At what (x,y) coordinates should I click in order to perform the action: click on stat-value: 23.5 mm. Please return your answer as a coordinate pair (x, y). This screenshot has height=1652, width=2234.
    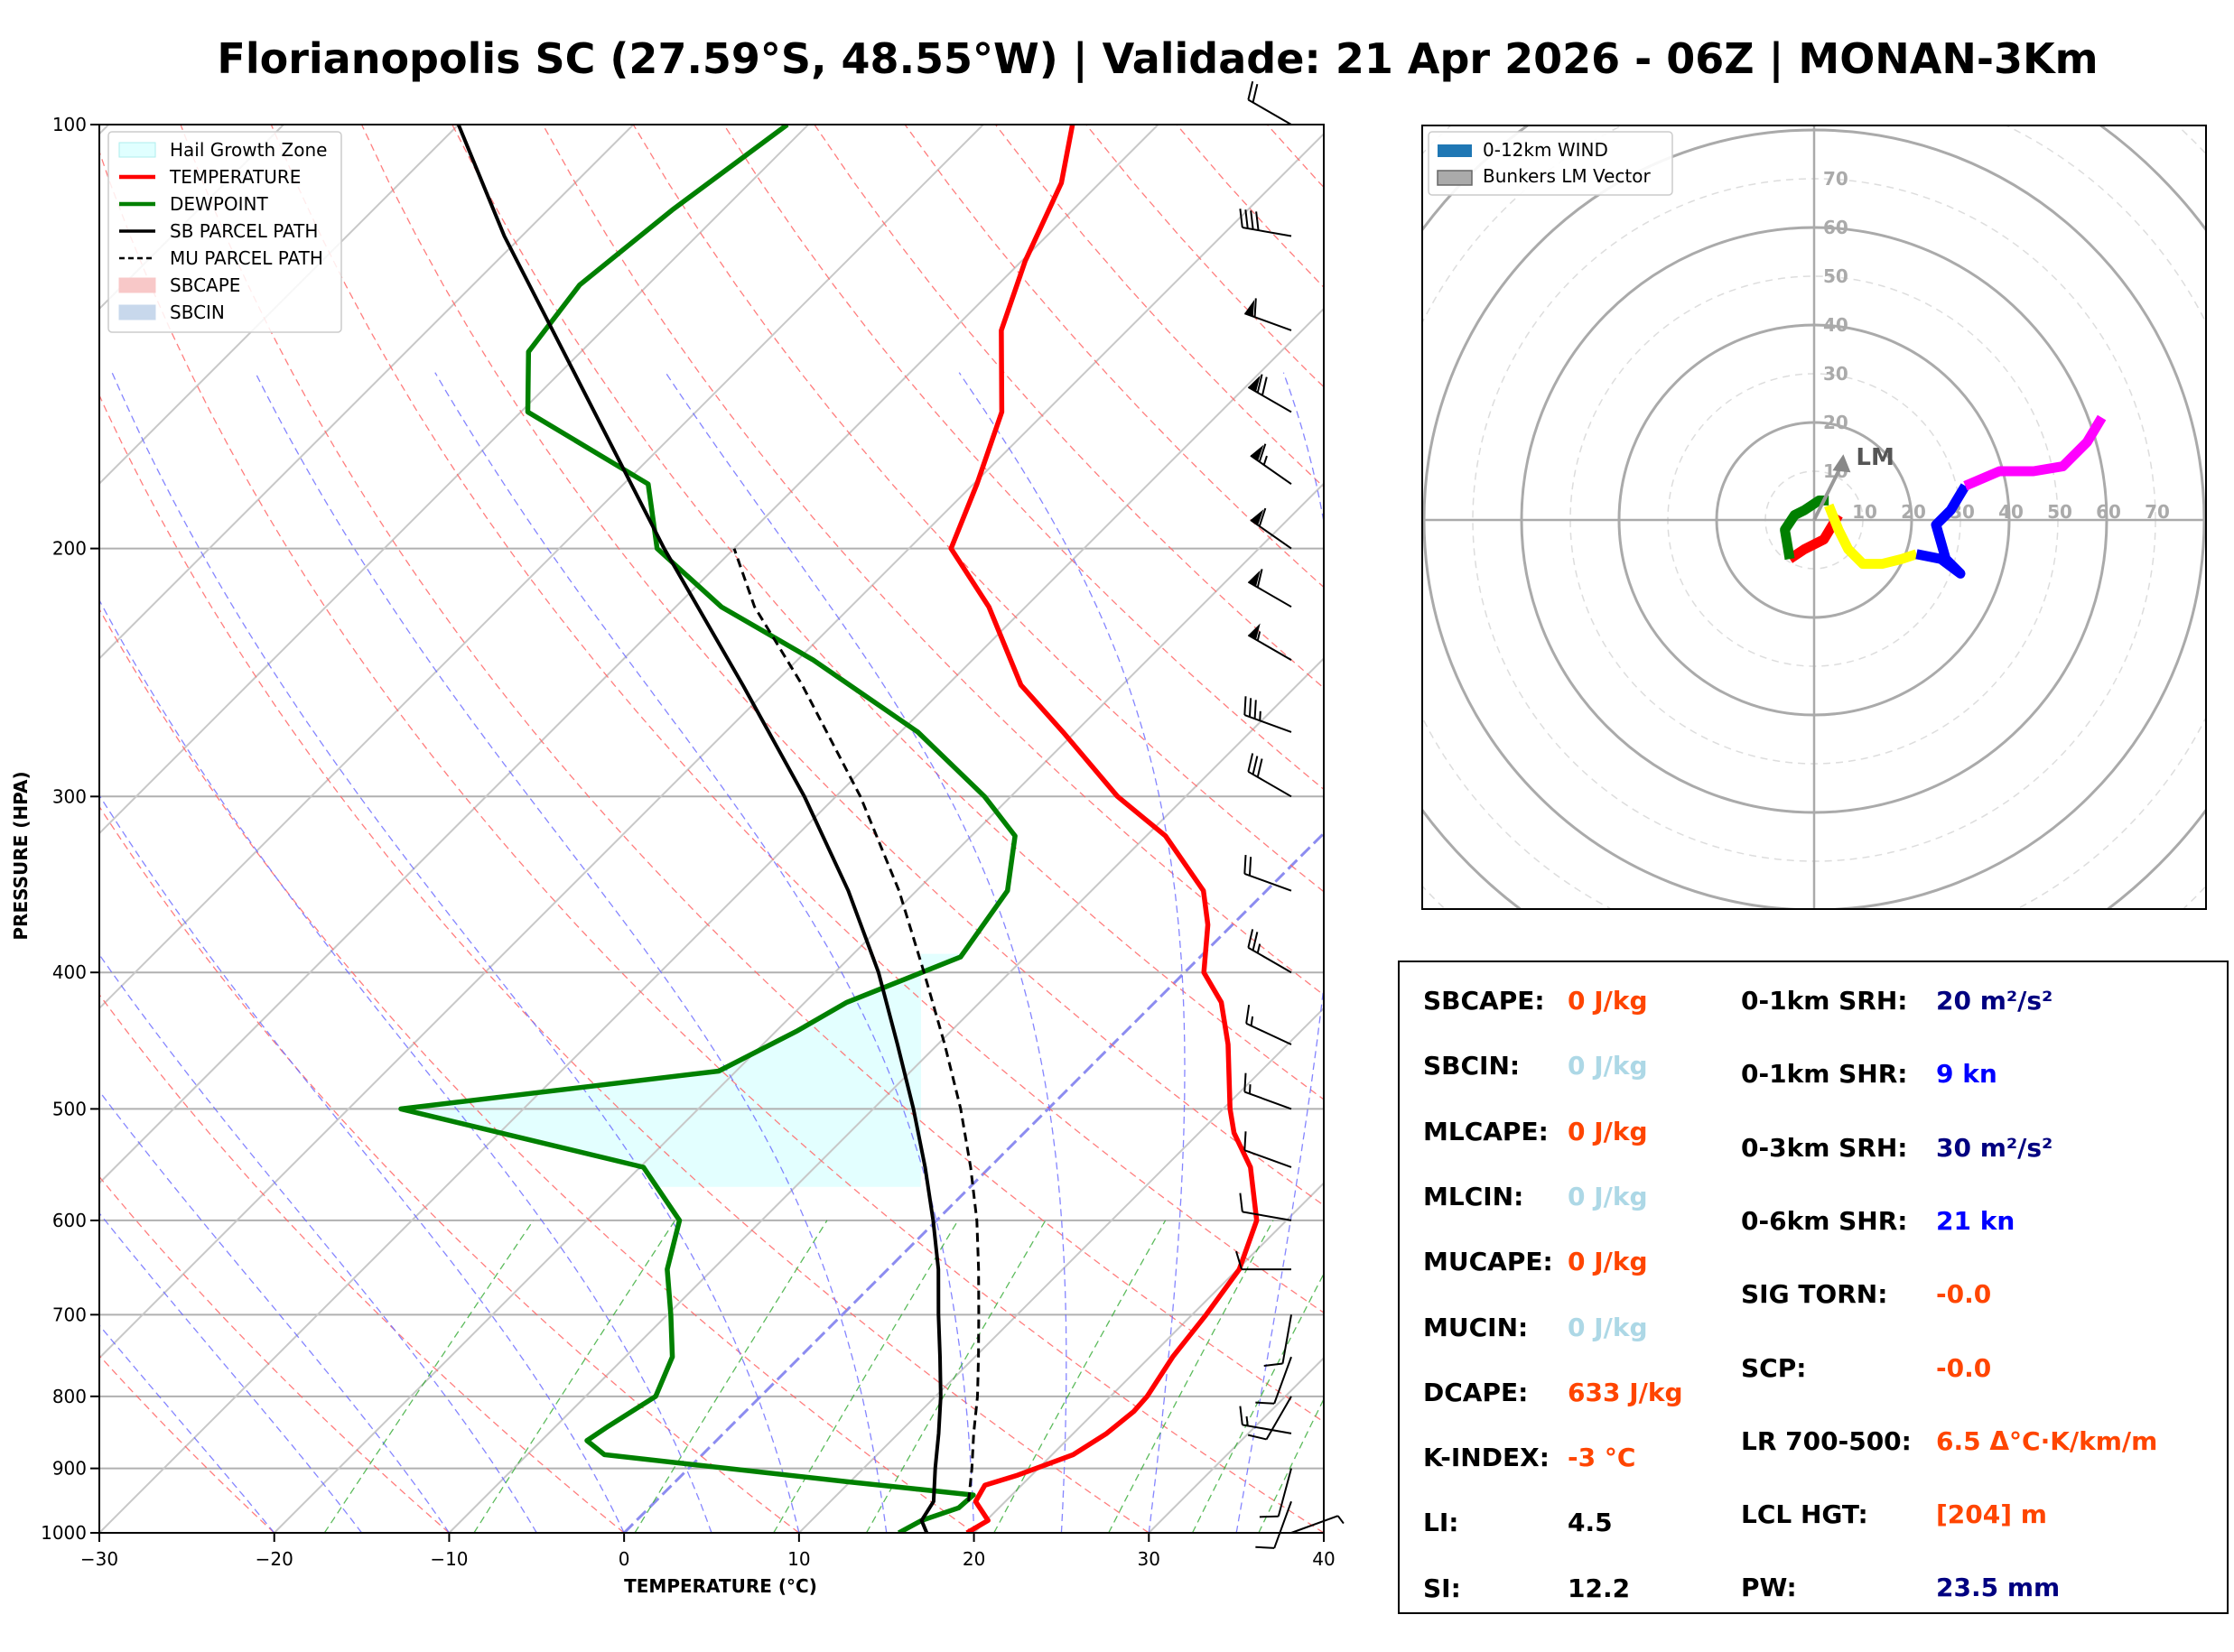
    Looking at the image, I should click on (1999, 1588).